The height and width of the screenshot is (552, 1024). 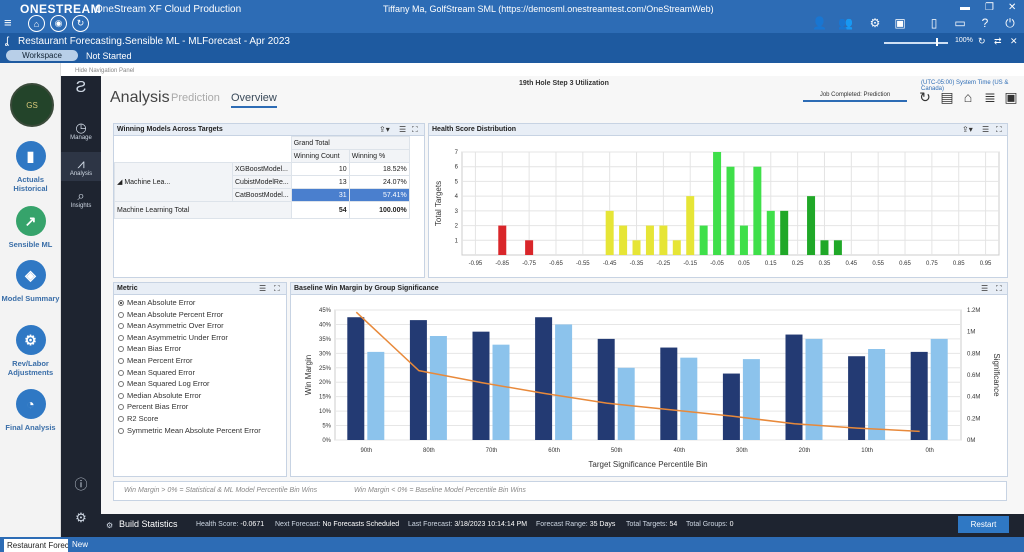 I want to click on y-tick-label: 30%, so click(x=325, y=354).